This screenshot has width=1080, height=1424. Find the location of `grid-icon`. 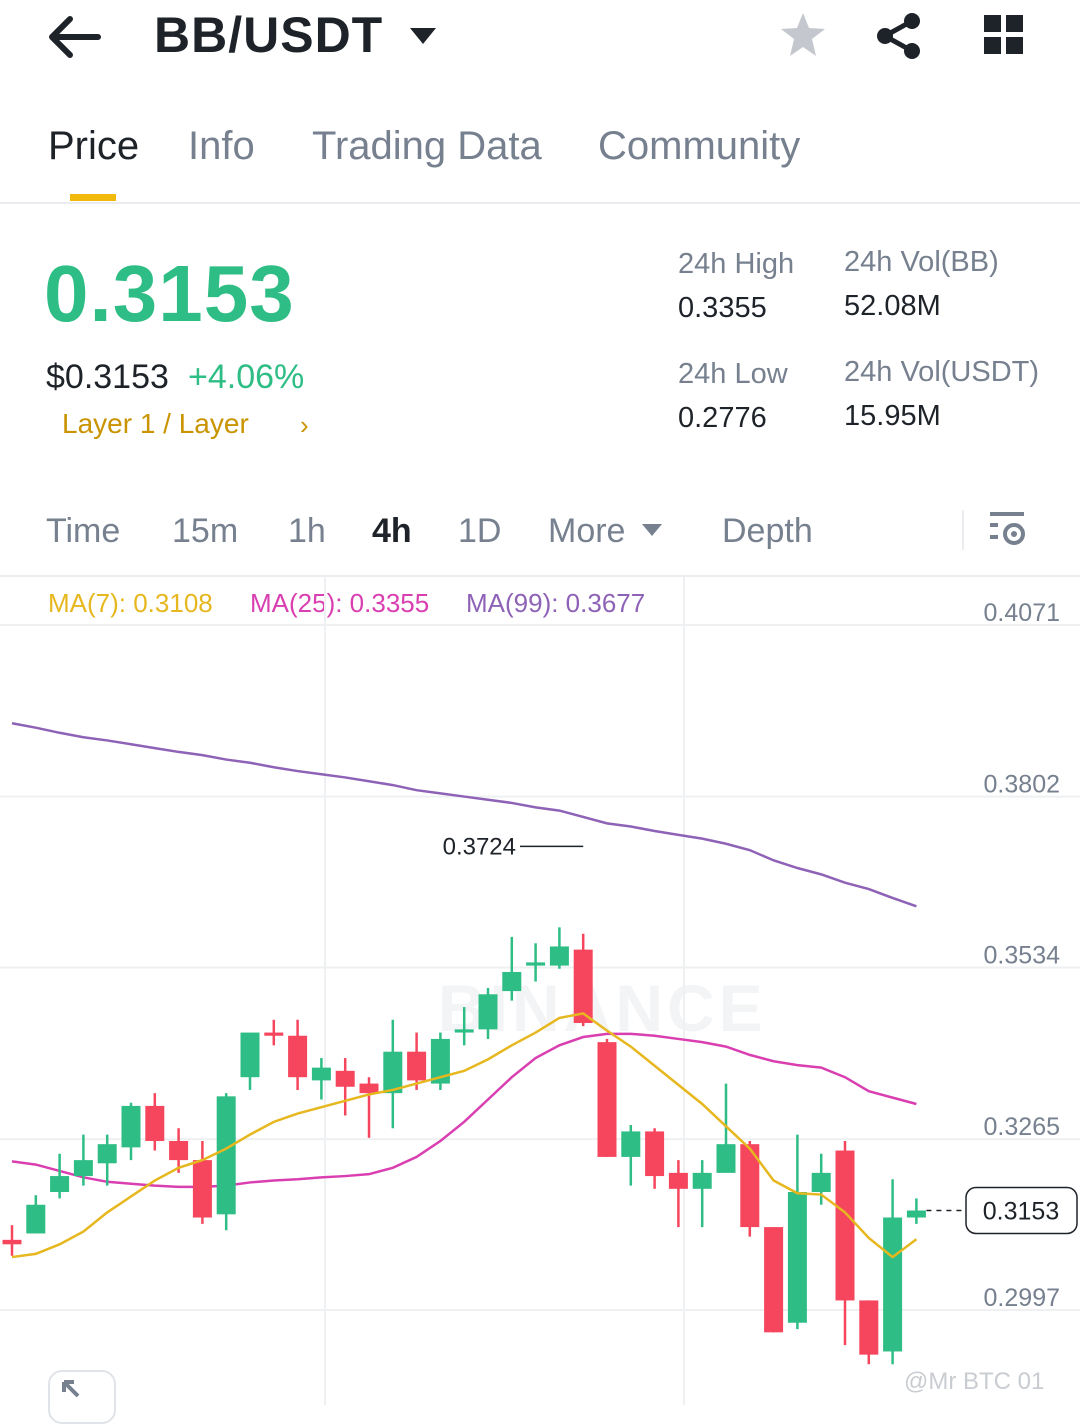

grid-icon is located at coordinates (1004, 35).